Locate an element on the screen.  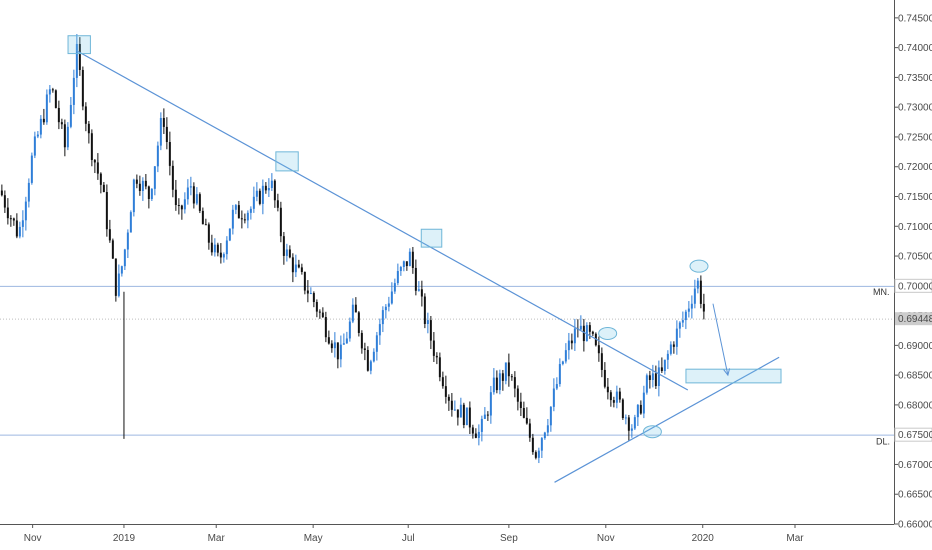
svg-text: 0.70000 is located at coordinates (915, 286).